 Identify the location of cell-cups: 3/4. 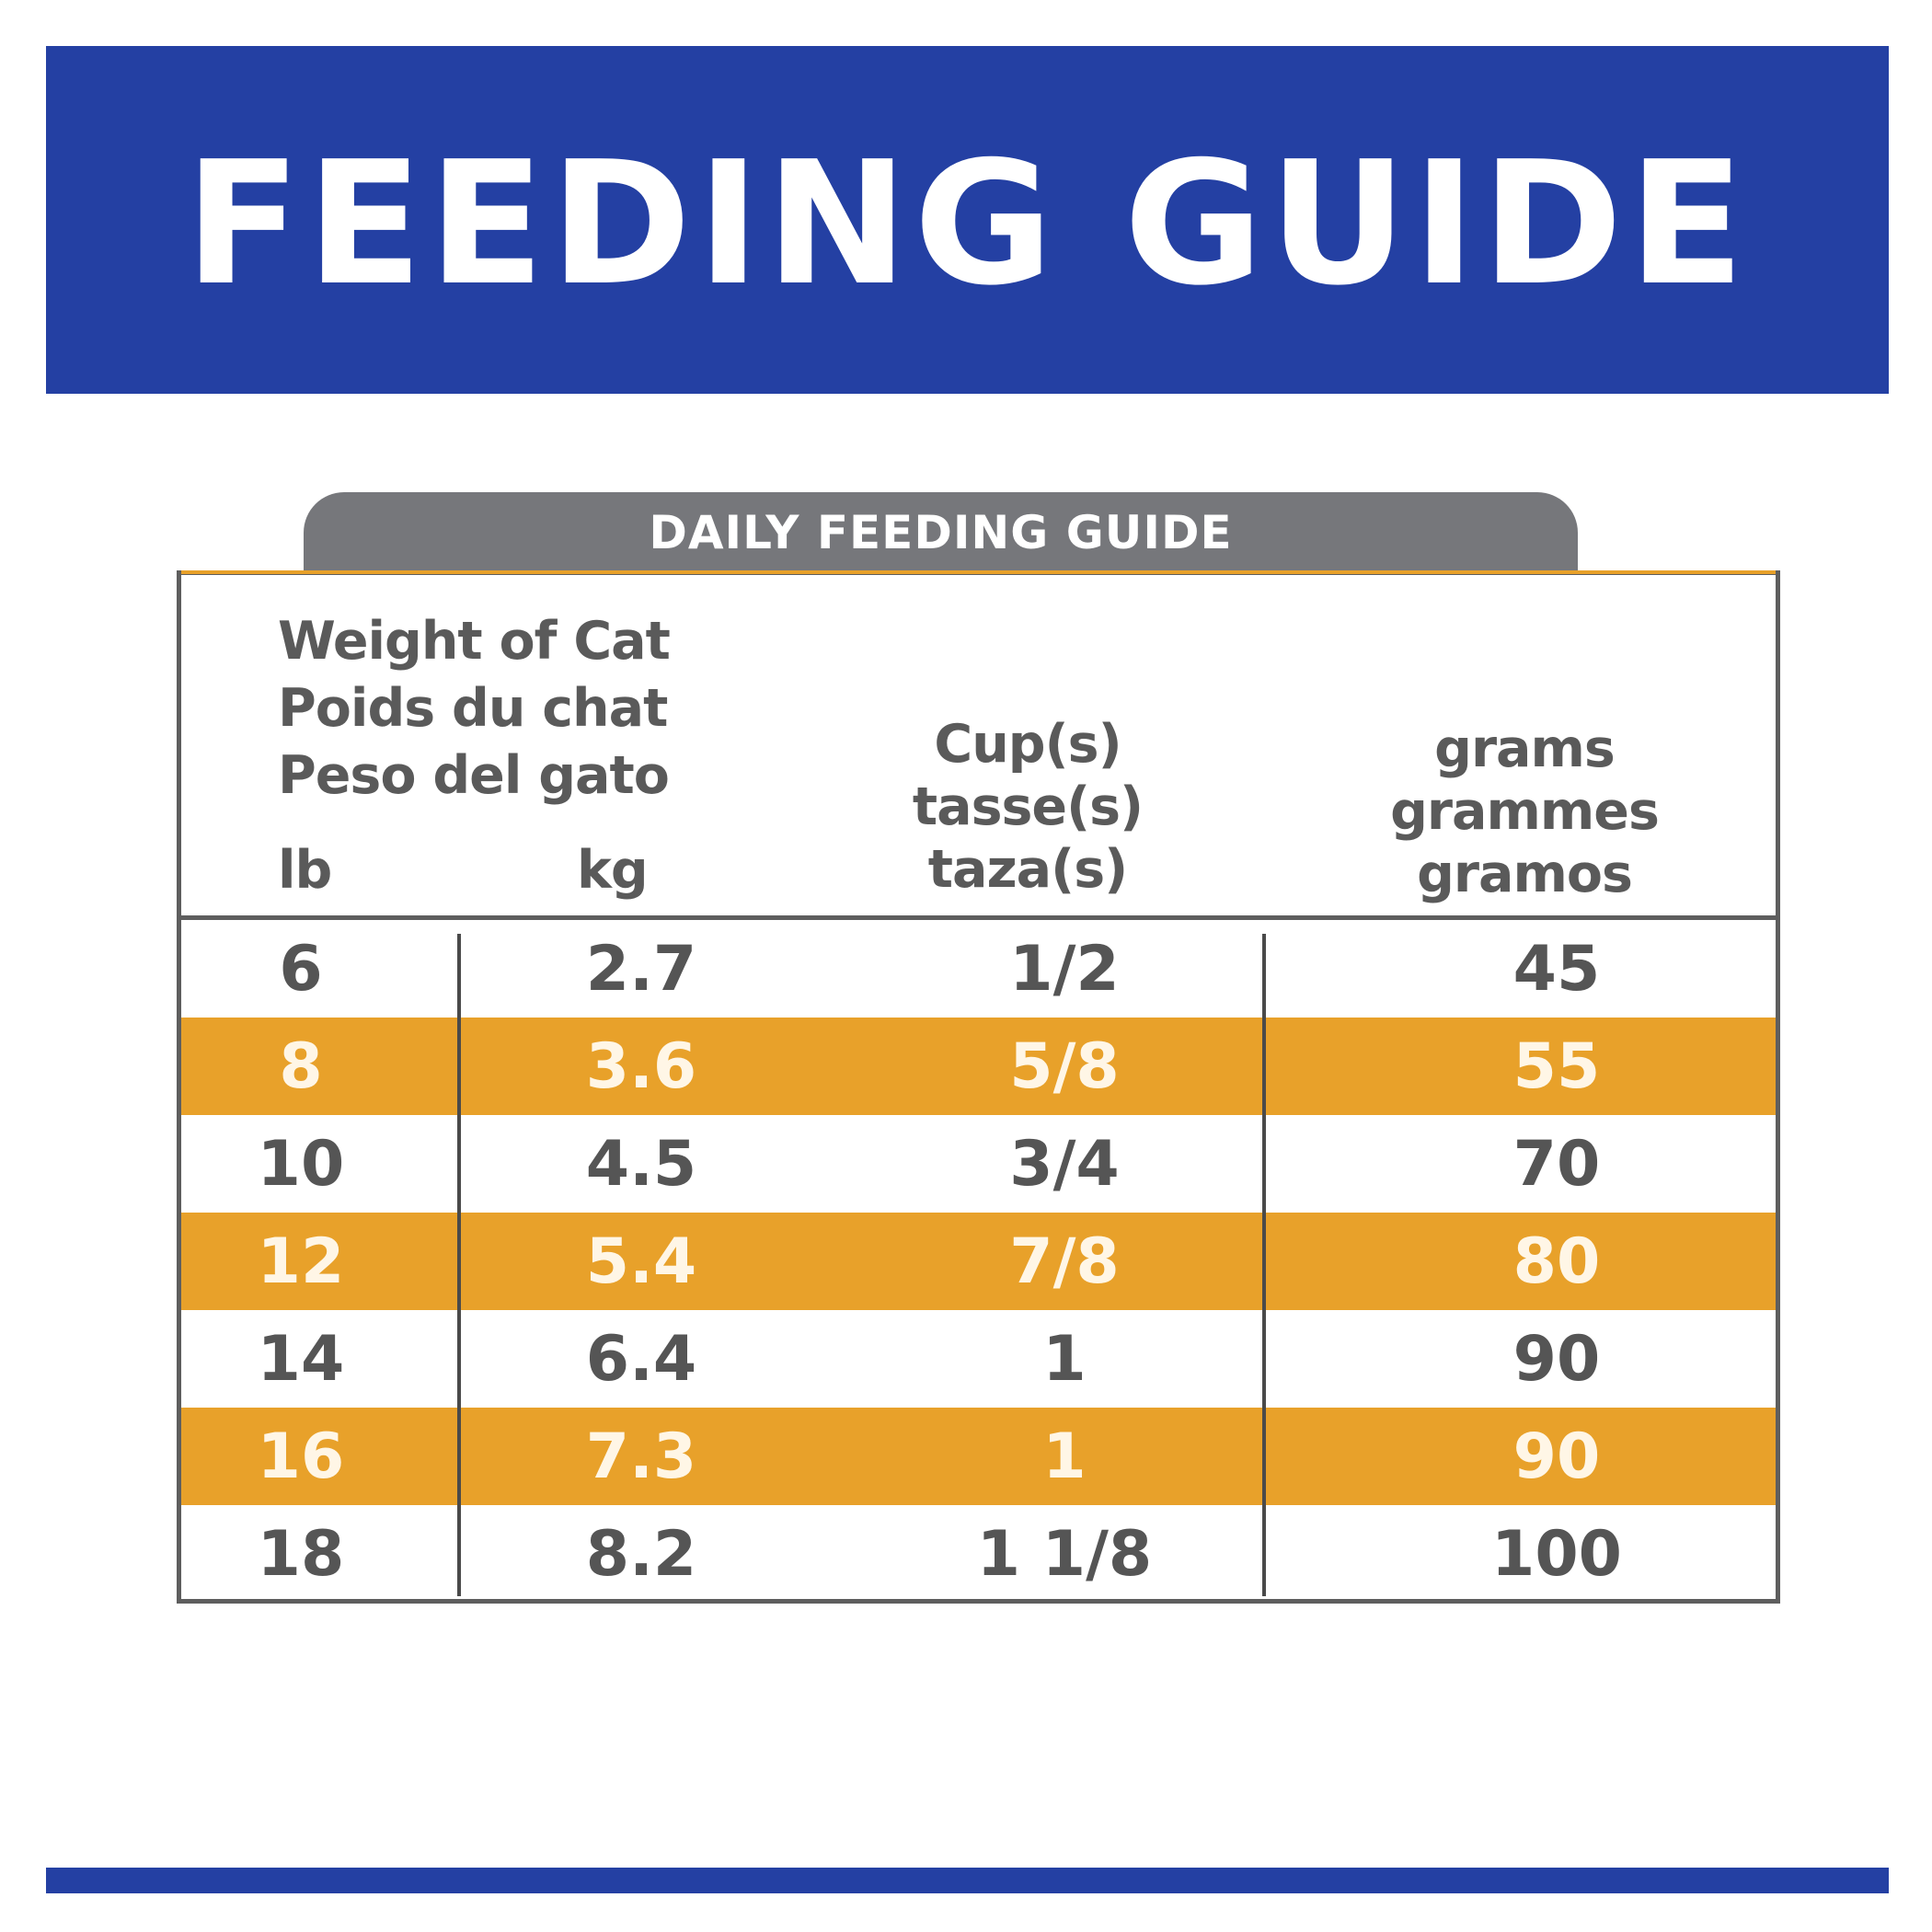
(1064, 1164).